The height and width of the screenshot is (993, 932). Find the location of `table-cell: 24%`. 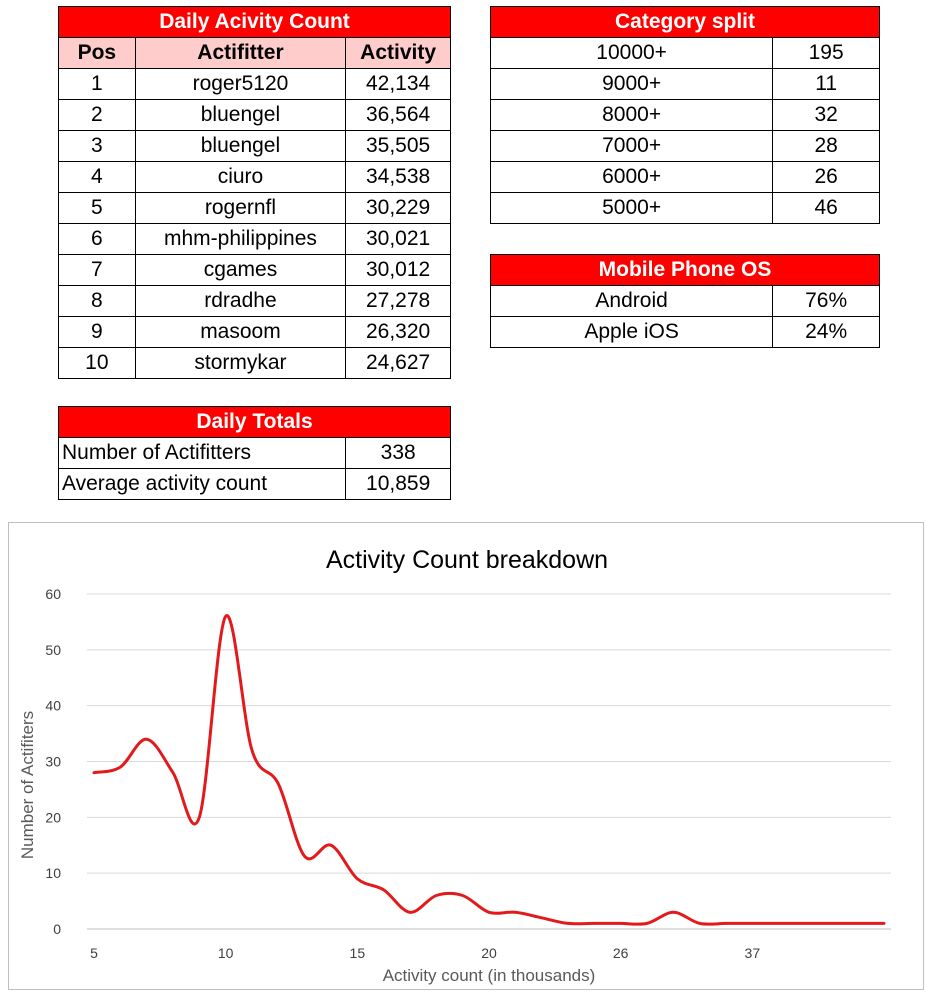

table-cell: 24% is located at coordinates (826, 332).